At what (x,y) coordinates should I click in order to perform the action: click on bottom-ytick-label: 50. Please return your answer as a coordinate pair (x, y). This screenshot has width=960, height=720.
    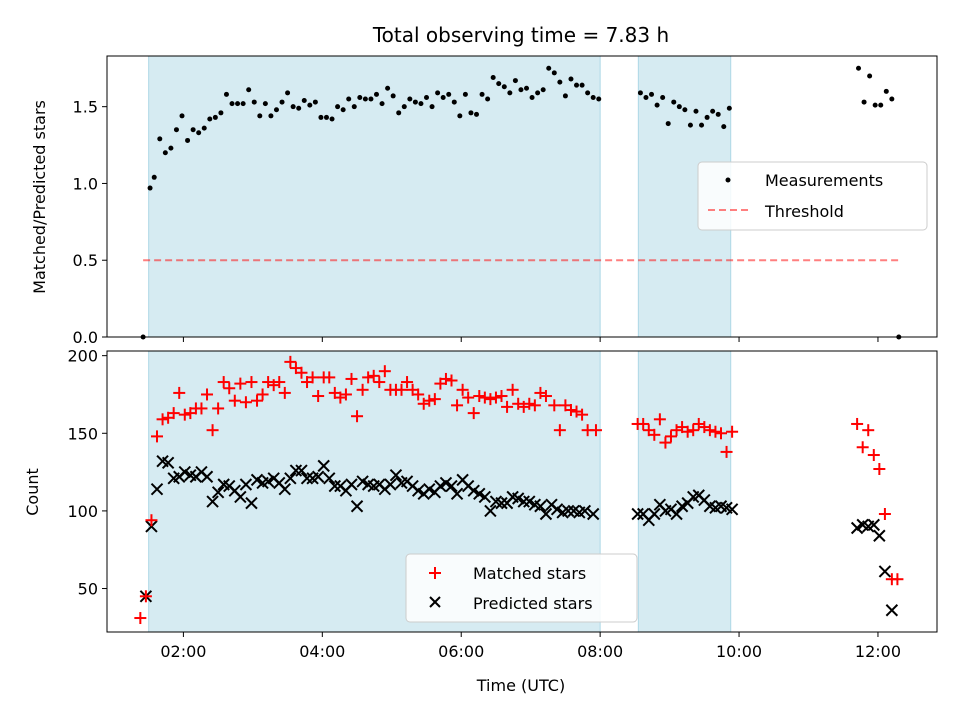
    Looking at the image, I should click on (88, 589).